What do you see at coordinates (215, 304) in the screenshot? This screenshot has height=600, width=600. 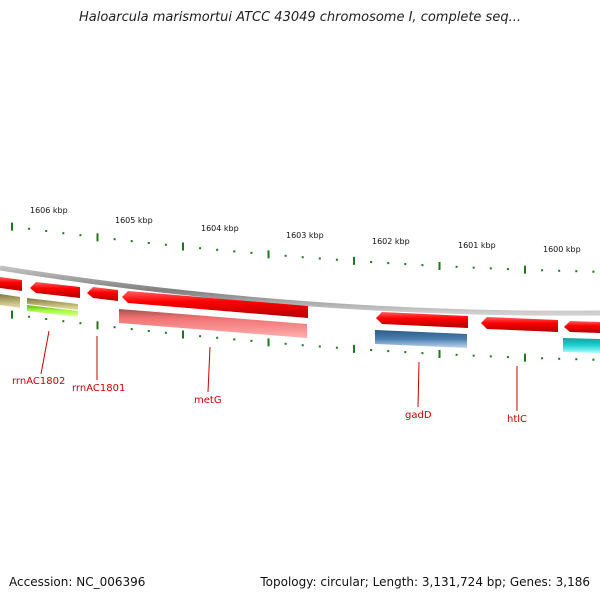 I see `gene-arrow-metG` at bounding box center [215, 304].